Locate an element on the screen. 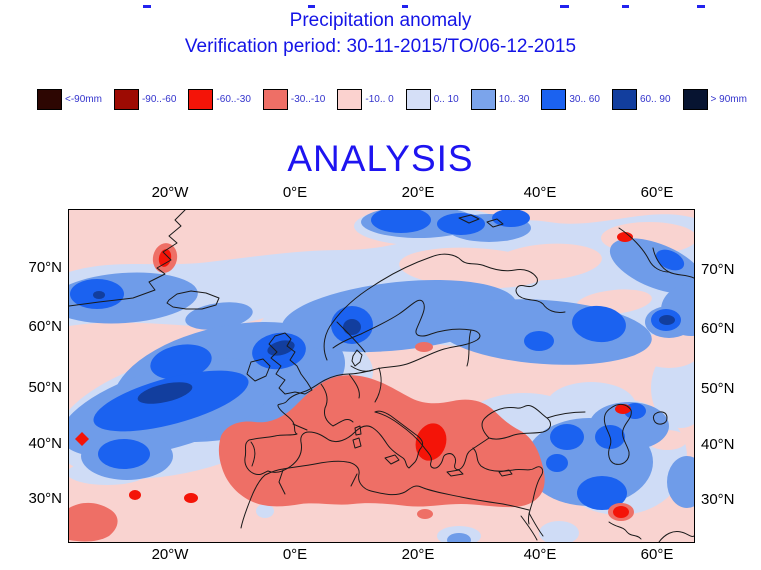 The width and height of the screenshot is (761, 570). legend-item: -60..-30 is located at coordinates (219, 99).